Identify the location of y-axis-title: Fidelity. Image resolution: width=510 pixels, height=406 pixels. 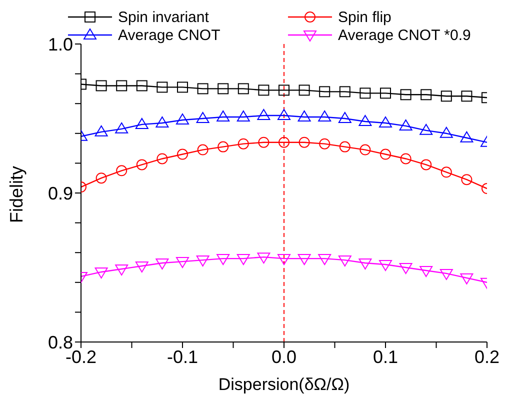
(16, 194).